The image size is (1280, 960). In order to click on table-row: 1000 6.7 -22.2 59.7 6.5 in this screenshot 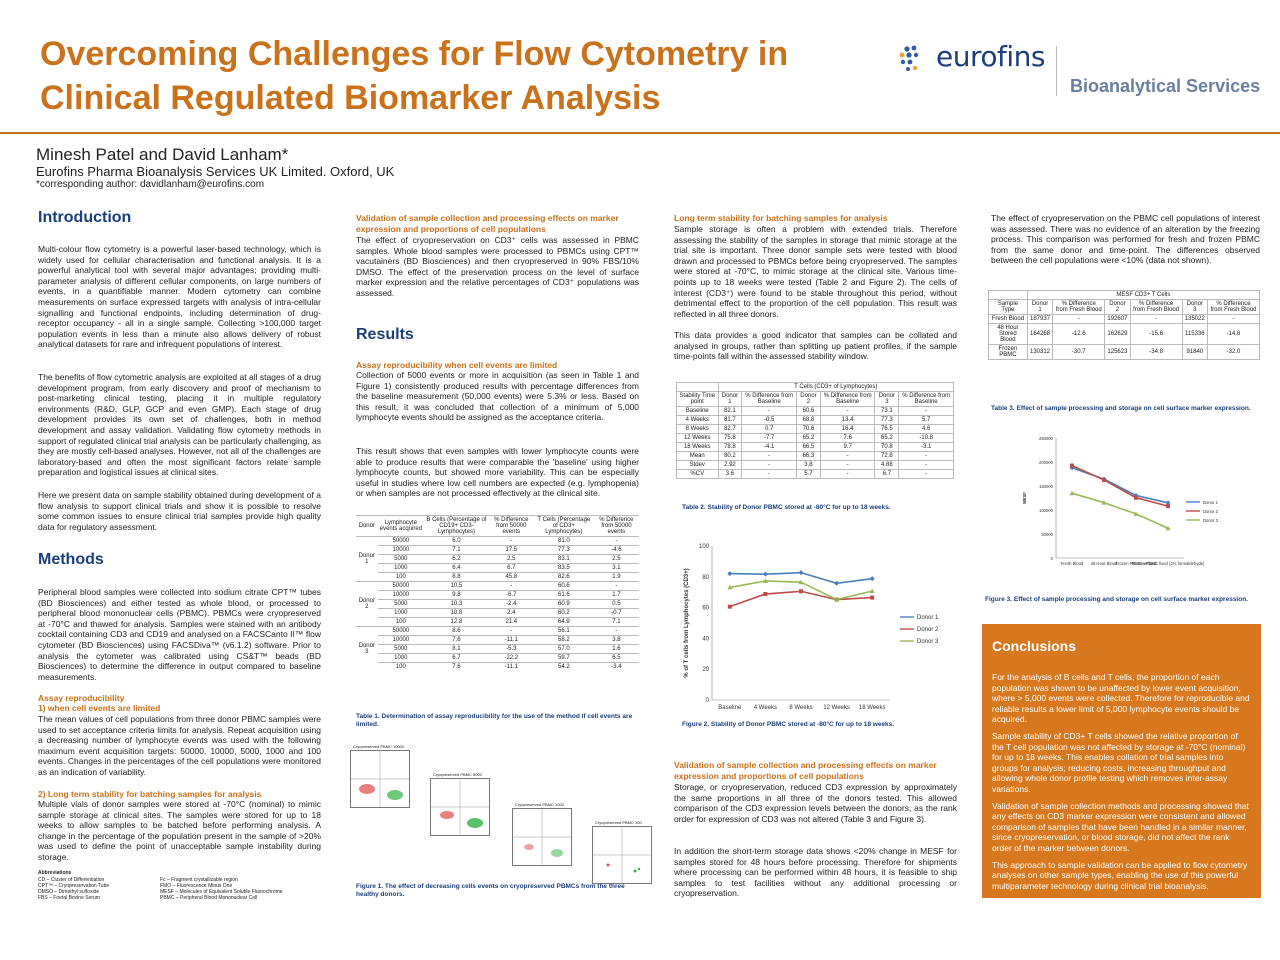, I will do `click(497, 658)`.